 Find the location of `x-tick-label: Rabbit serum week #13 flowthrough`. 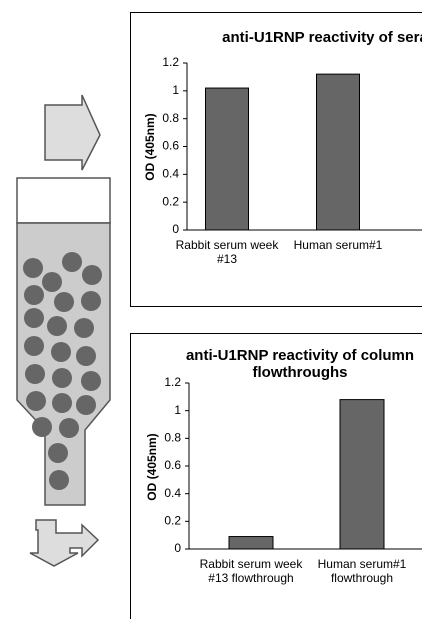

x-tick-label: Rabbit serum week #13 flowthrough is located at coordinates (251, 571).